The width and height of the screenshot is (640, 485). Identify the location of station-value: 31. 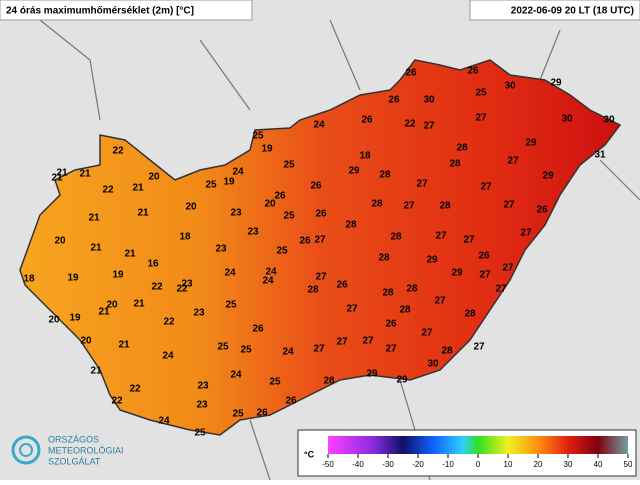
(600, 155).